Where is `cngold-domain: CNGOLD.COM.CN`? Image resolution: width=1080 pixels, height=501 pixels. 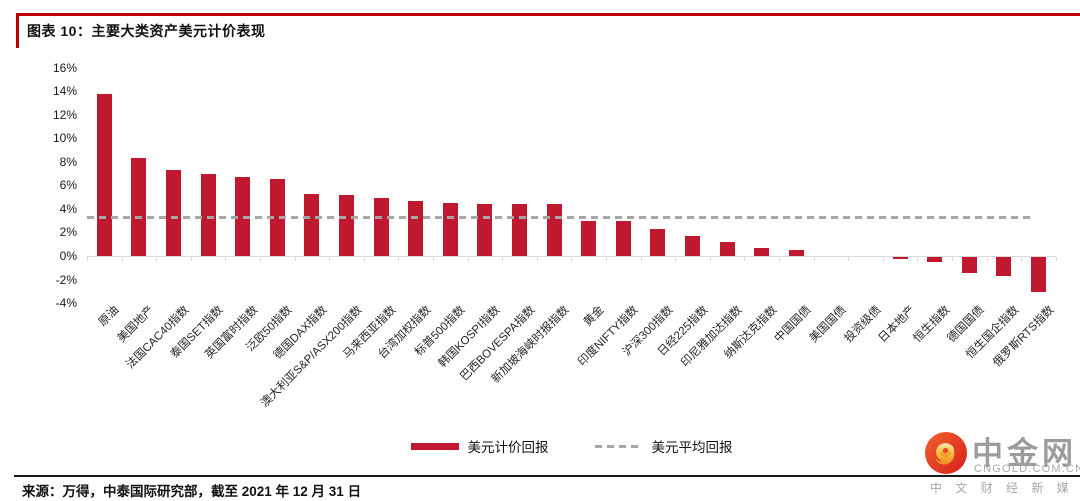 cngold-domain: CNGOLD.COM.CN is located at coordinates (1027, 469).